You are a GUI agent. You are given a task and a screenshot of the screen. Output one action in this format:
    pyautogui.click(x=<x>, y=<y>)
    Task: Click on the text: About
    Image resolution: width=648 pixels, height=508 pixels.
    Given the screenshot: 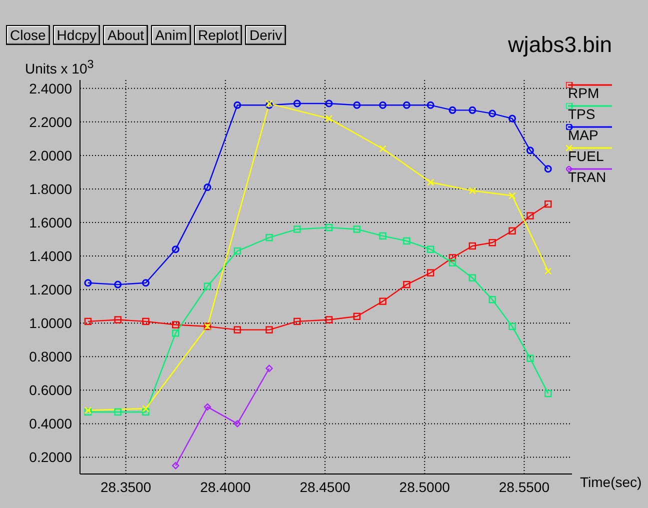 What is the action you would take?
    pyautogui.click(x=125, y=35)
    